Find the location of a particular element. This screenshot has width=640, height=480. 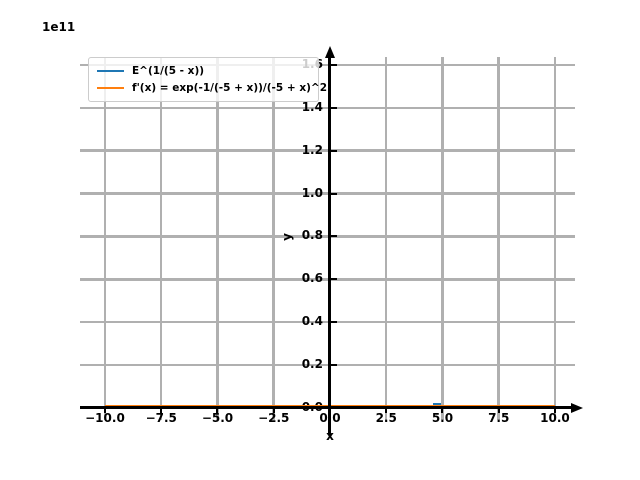

y-tick-label: 0.4 is located at coordinates (312, 321).